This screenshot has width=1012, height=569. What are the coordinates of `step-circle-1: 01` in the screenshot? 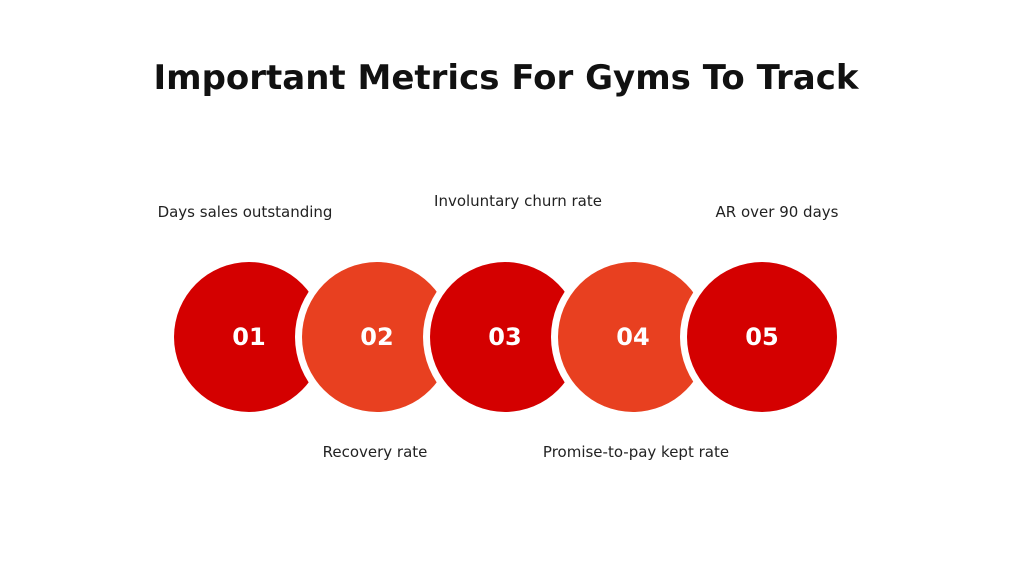 It's located at (249, 337).